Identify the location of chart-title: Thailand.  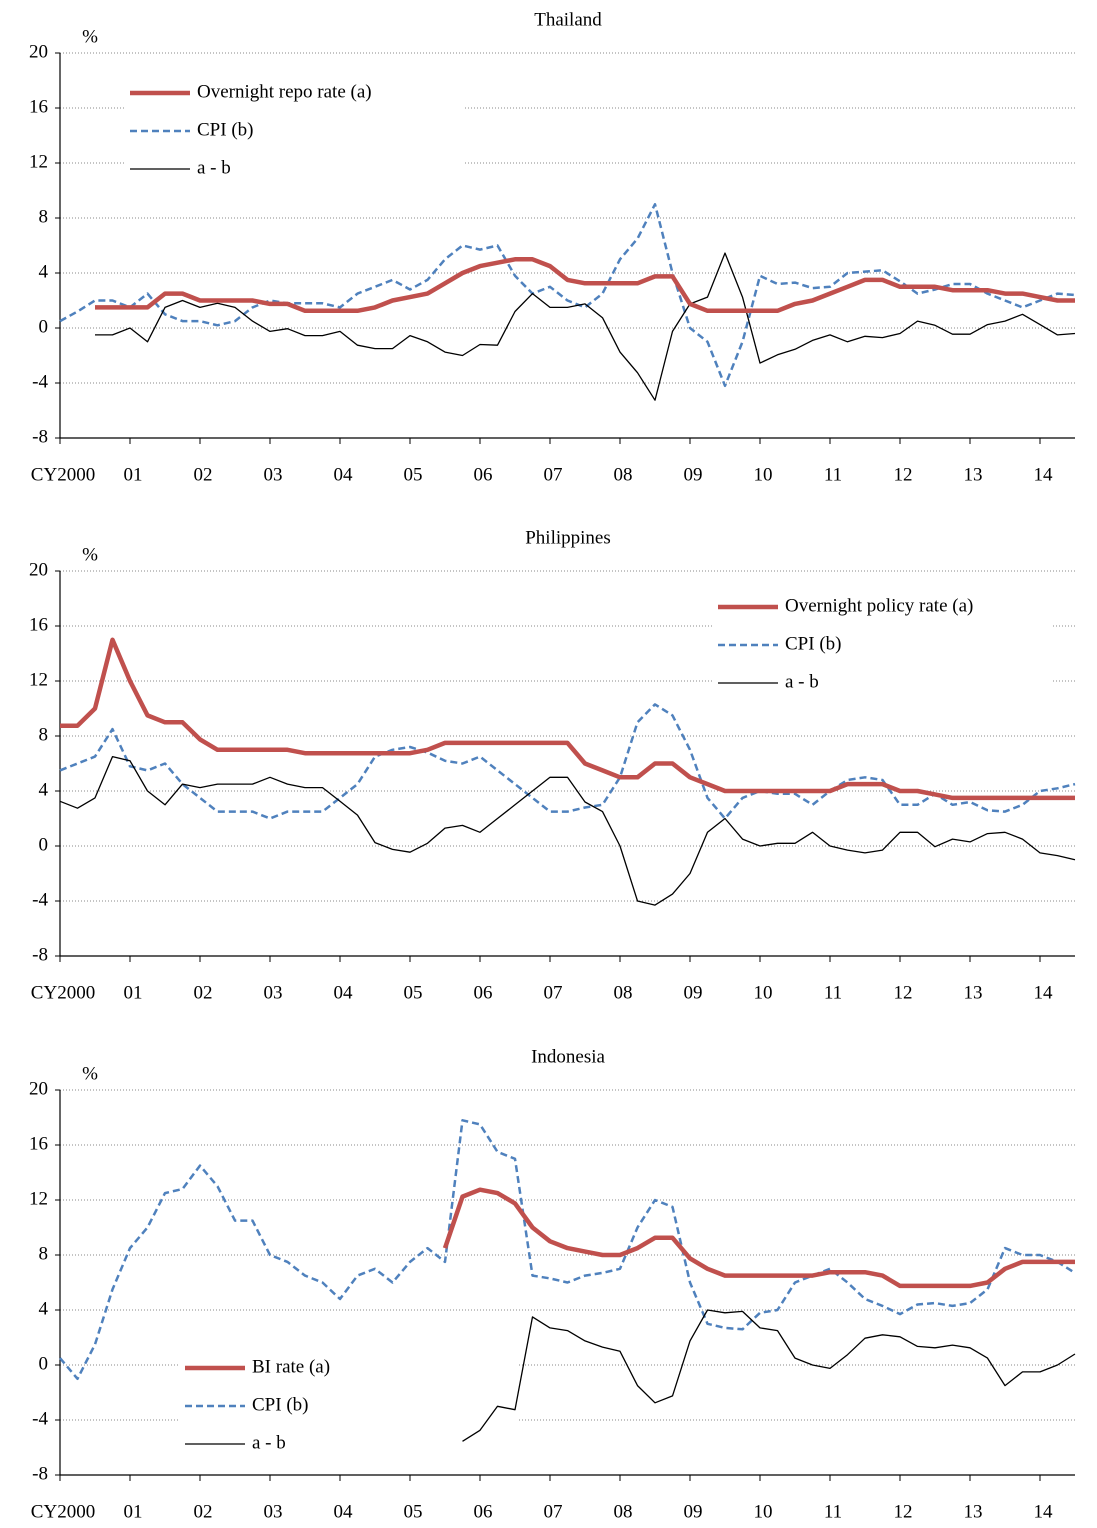
(568, 19).